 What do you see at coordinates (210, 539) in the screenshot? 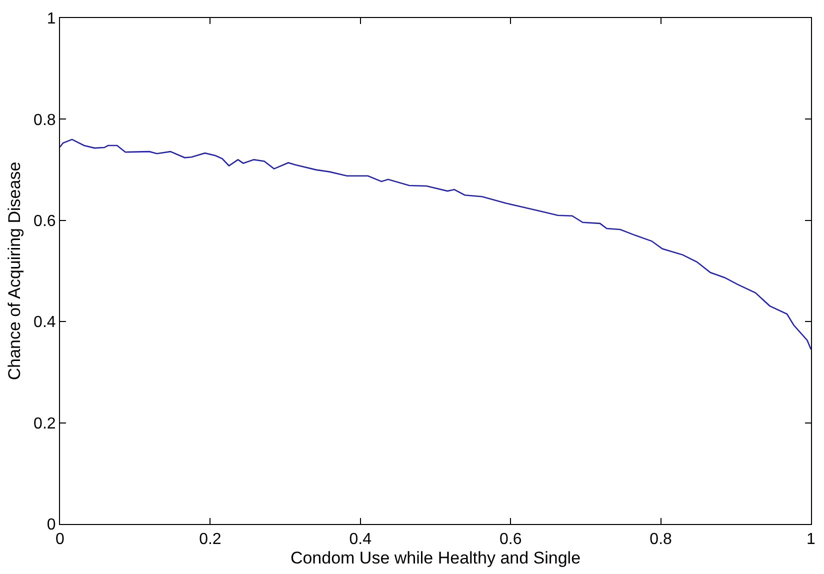
I see `x-tick-label: 0.2` at bounding box center [210, 539].